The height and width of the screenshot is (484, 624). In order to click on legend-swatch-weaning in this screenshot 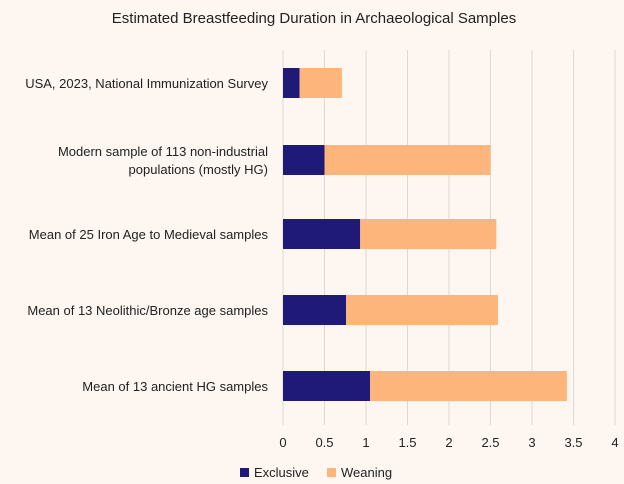, I will do `click(331, 472)`.